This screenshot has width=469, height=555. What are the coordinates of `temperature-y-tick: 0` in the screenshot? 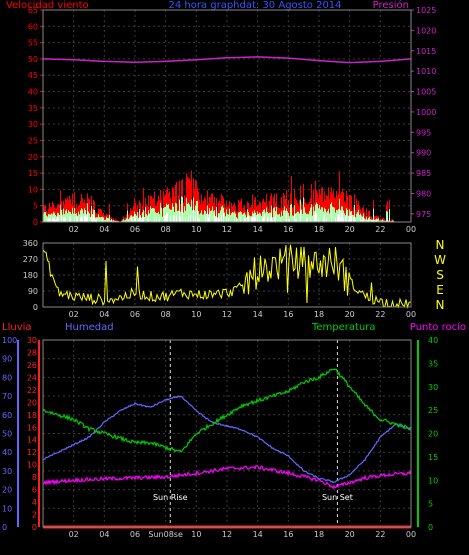 It's located at (430, 527).